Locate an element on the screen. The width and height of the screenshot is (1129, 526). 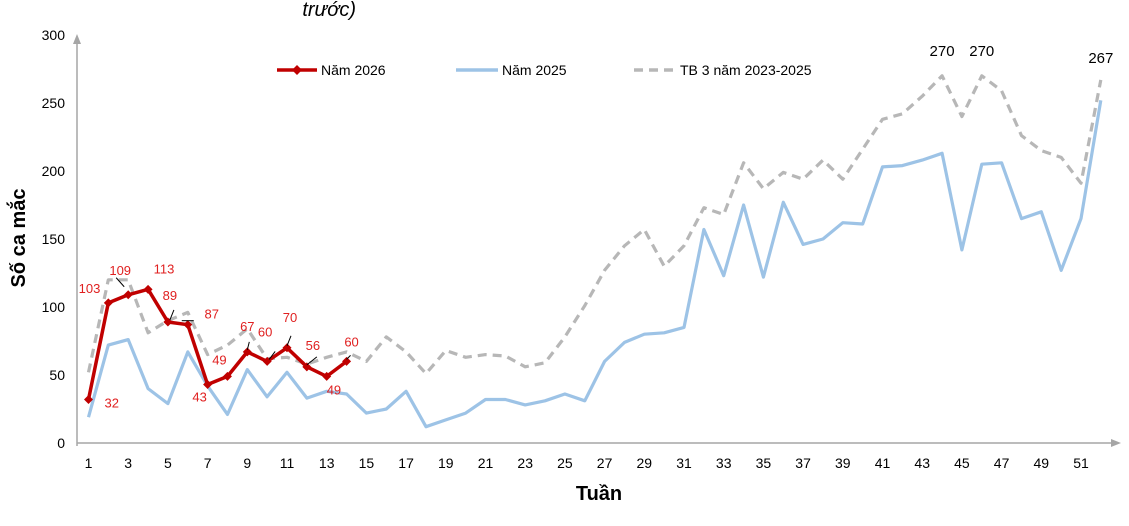
x-tick-label: 47 is located at coordinates (1002, 463).